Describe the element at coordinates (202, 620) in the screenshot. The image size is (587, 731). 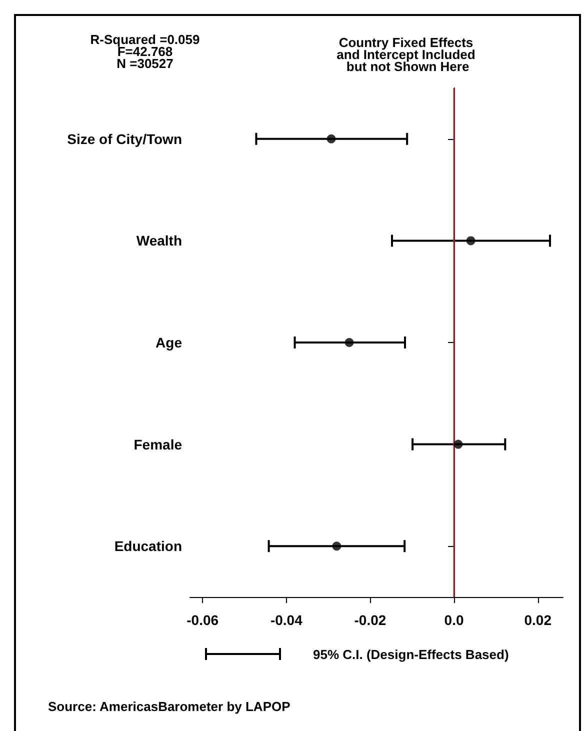
I see `x-tick-label: -0.06` at that location.